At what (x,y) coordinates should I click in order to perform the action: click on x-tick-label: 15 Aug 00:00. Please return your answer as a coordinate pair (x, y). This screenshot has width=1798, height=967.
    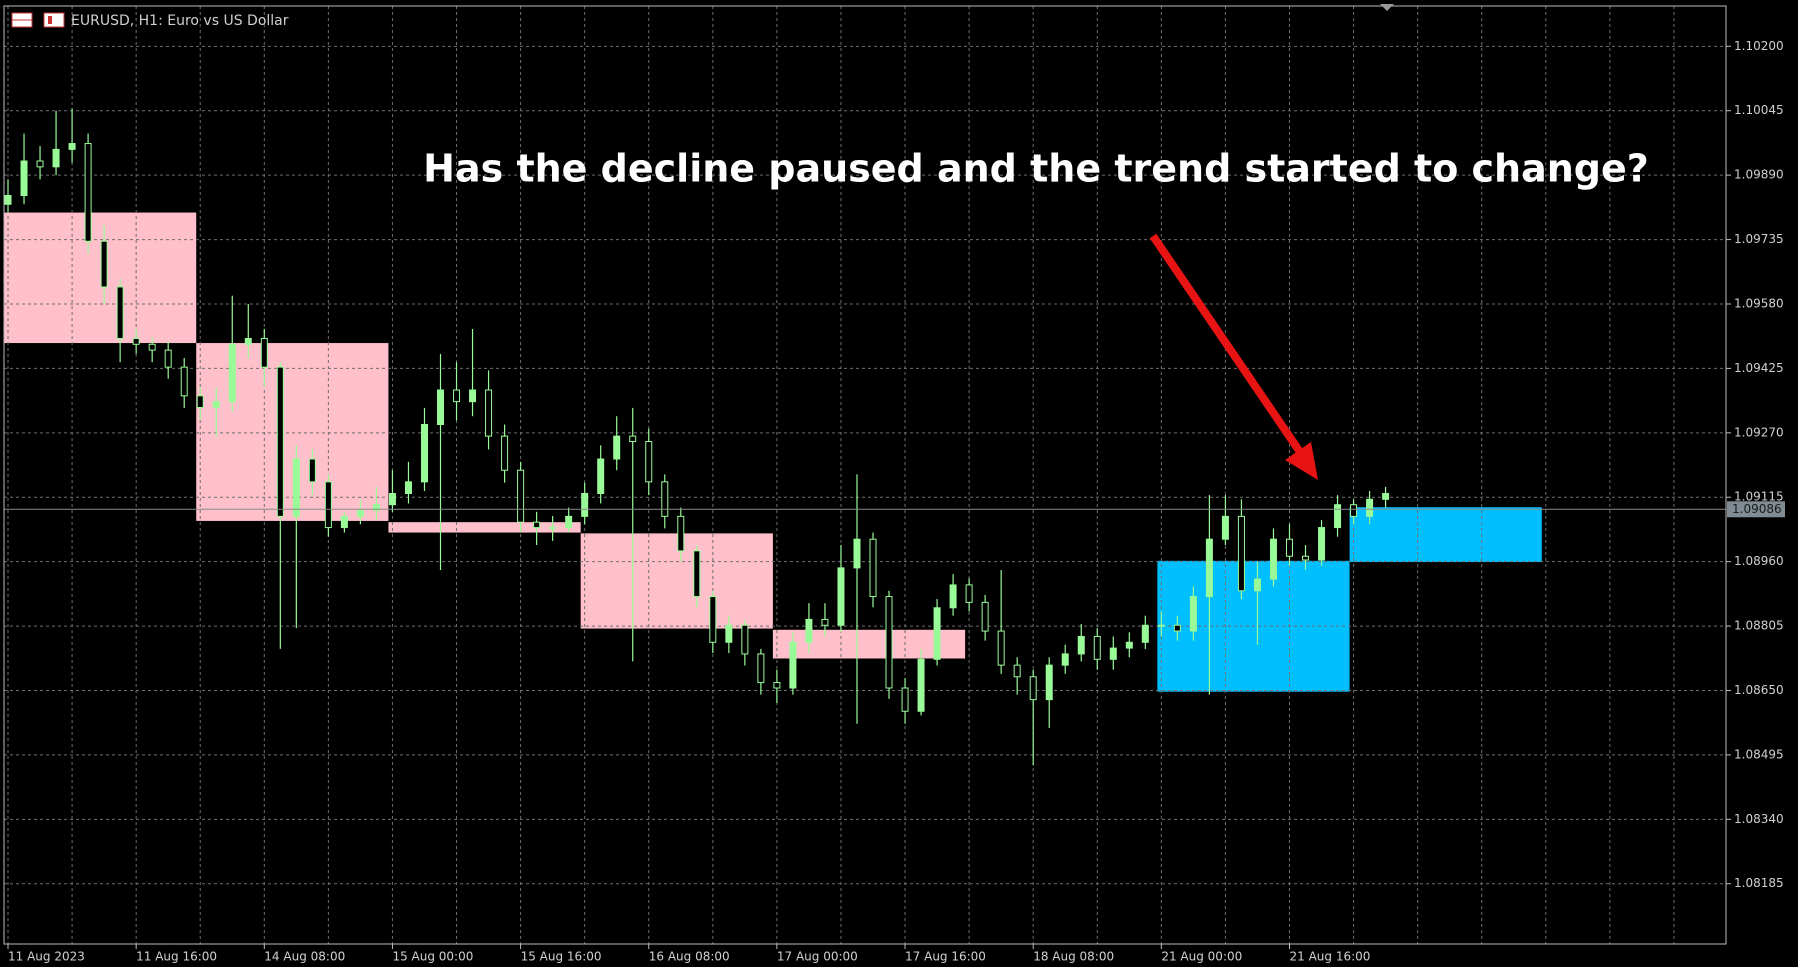
    Looking at the image, I should click on (432, 957).